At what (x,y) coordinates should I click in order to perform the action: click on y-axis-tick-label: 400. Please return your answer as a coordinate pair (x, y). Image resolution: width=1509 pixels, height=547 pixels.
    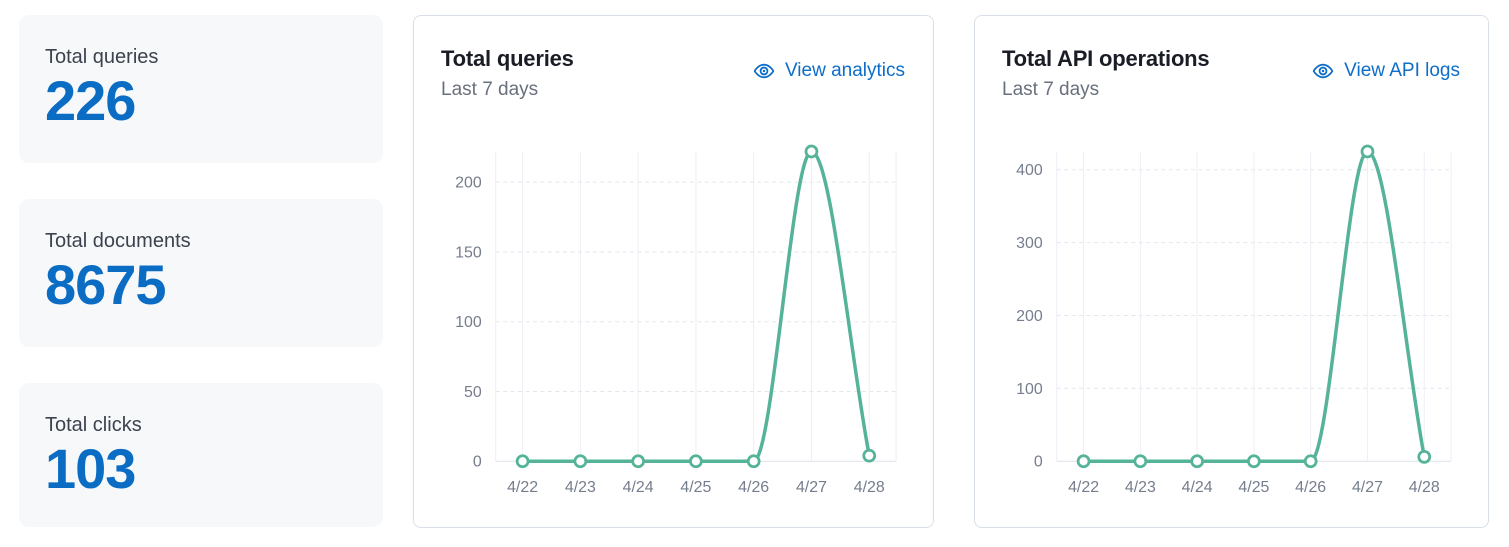
    Looking at the image, I should click on (1029, 170).